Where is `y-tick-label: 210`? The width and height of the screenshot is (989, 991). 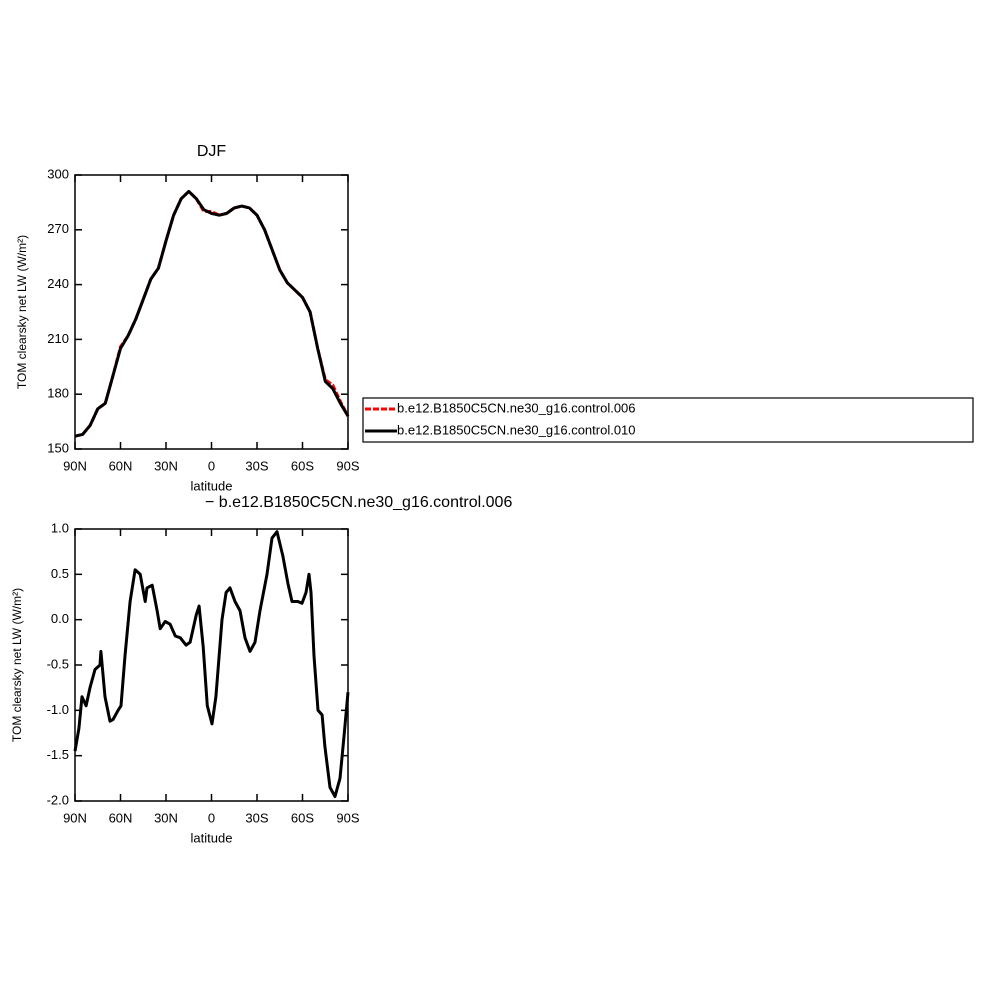
y-tick-label: 210 is located at coordinates (58, 338).